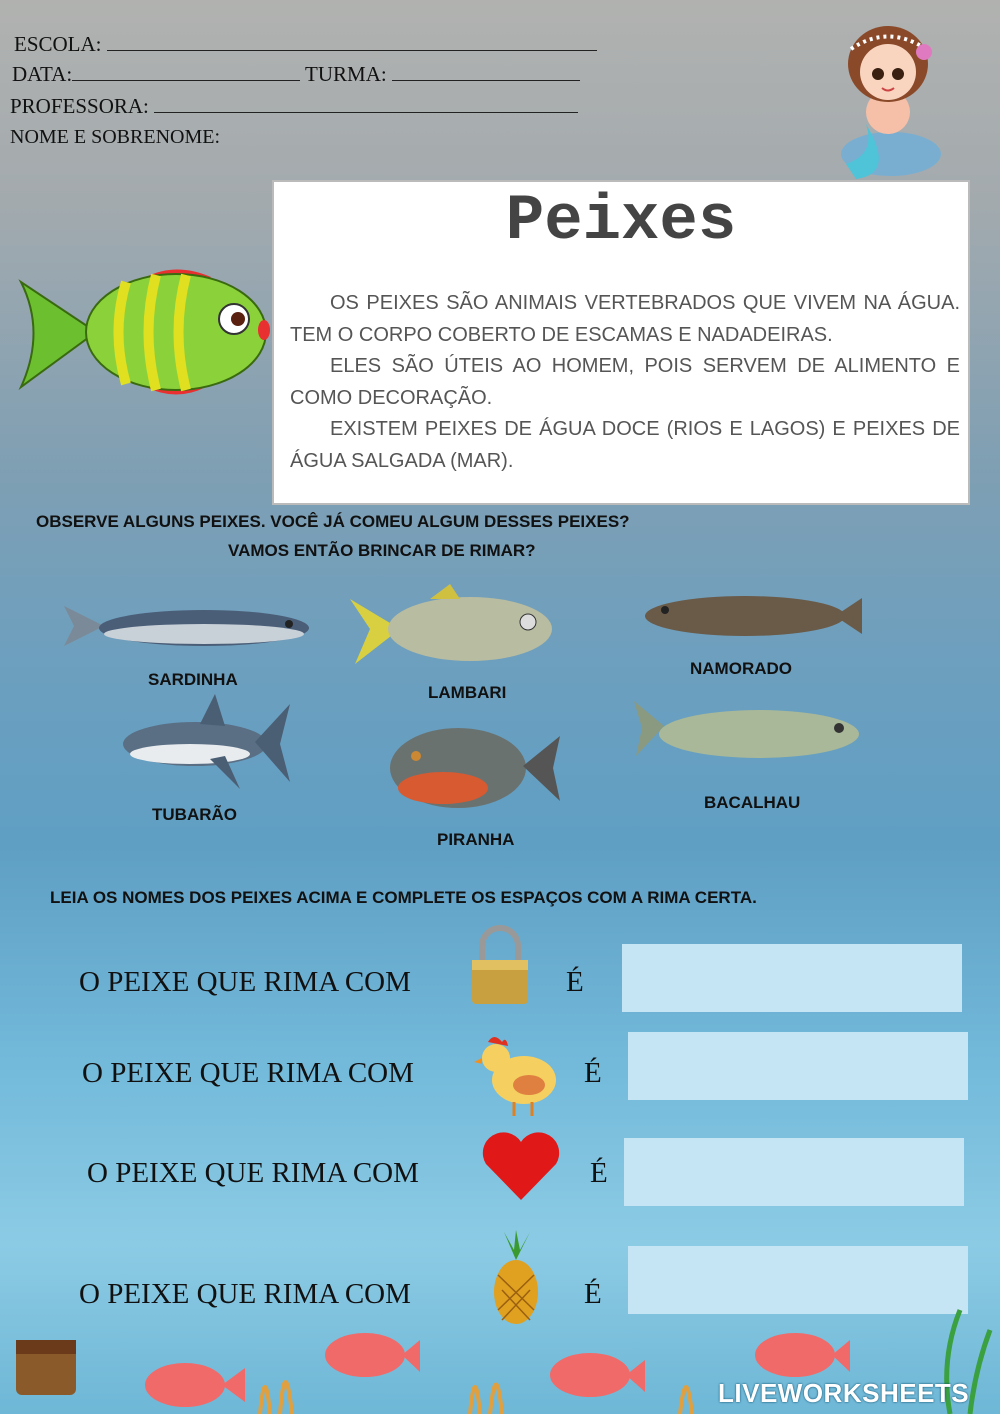  What do you see at coordinates (346, 74) in the screenshot?
I see `class-label: TURMA:` at bounding box center [346, 74].